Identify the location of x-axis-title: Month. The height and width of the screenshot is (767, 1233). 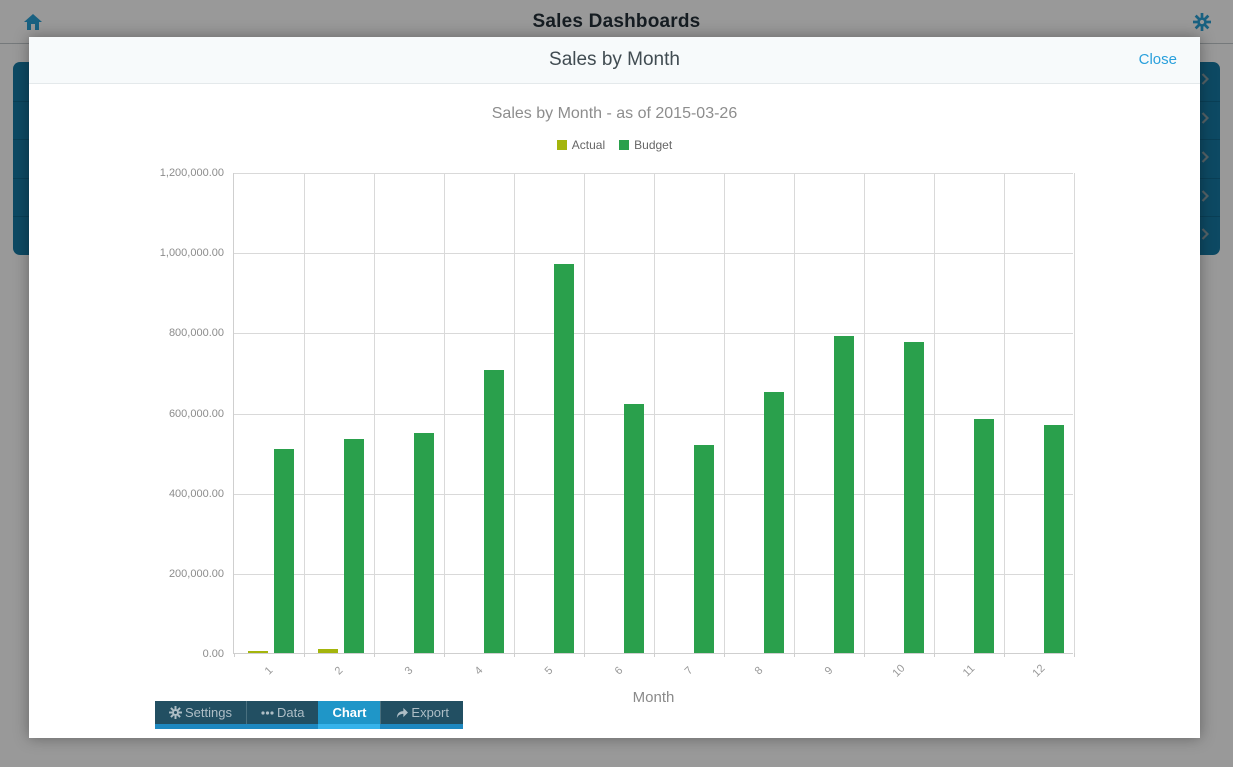
(653, 697).